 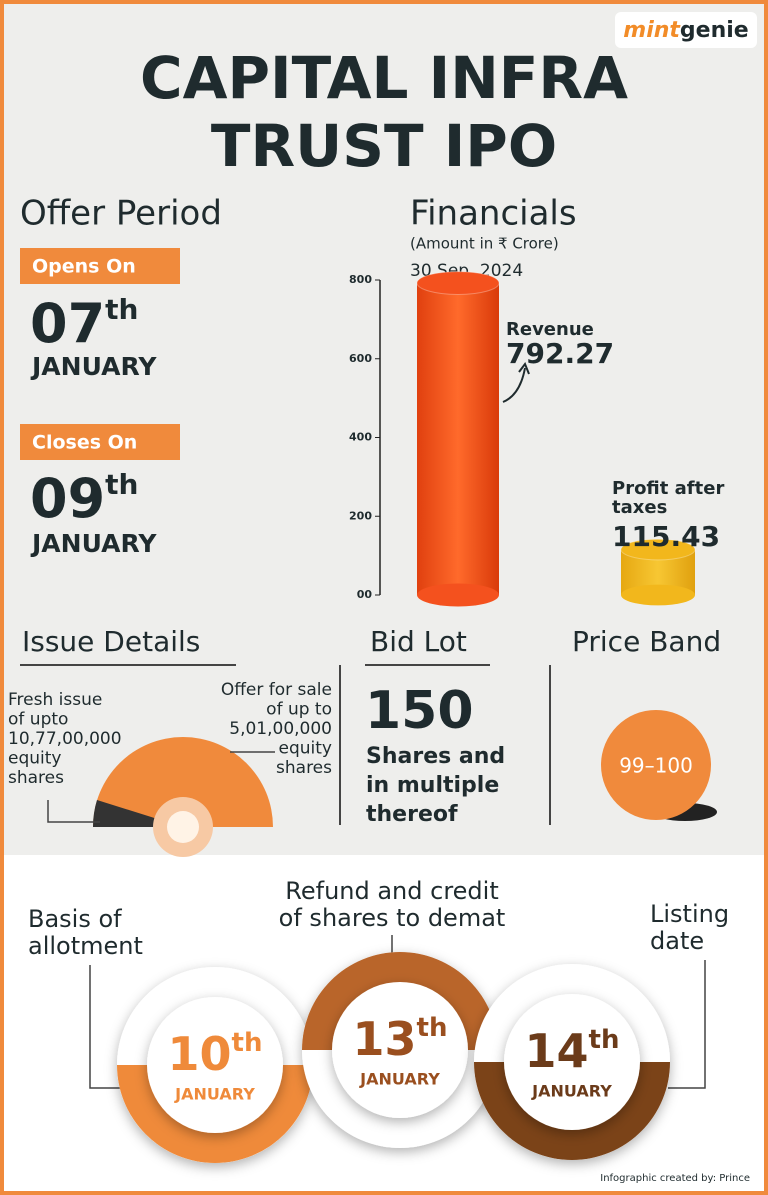 I want to click on day: 14, so click(x=557, y=1051).